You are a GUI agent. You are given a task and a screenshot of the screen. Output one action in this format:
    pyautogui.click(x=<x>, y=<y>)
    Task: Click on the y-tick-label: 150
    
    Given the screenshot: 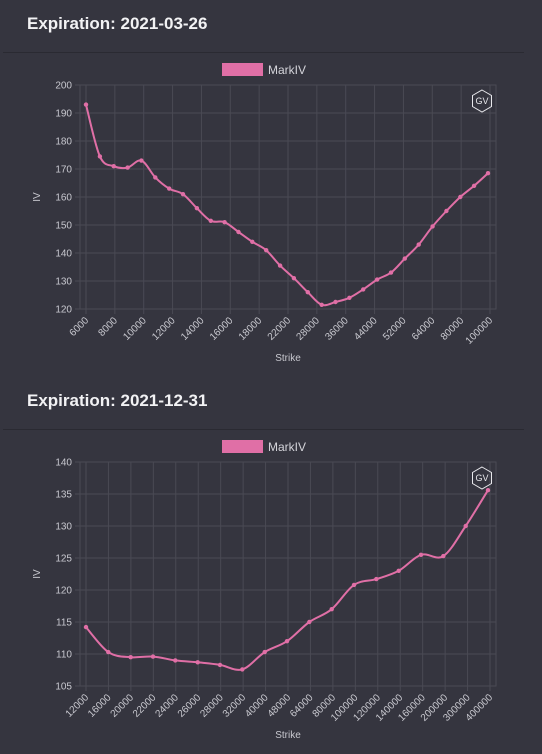 What is the action you would take?
    pyautogui.click(x=63, y=226)
    